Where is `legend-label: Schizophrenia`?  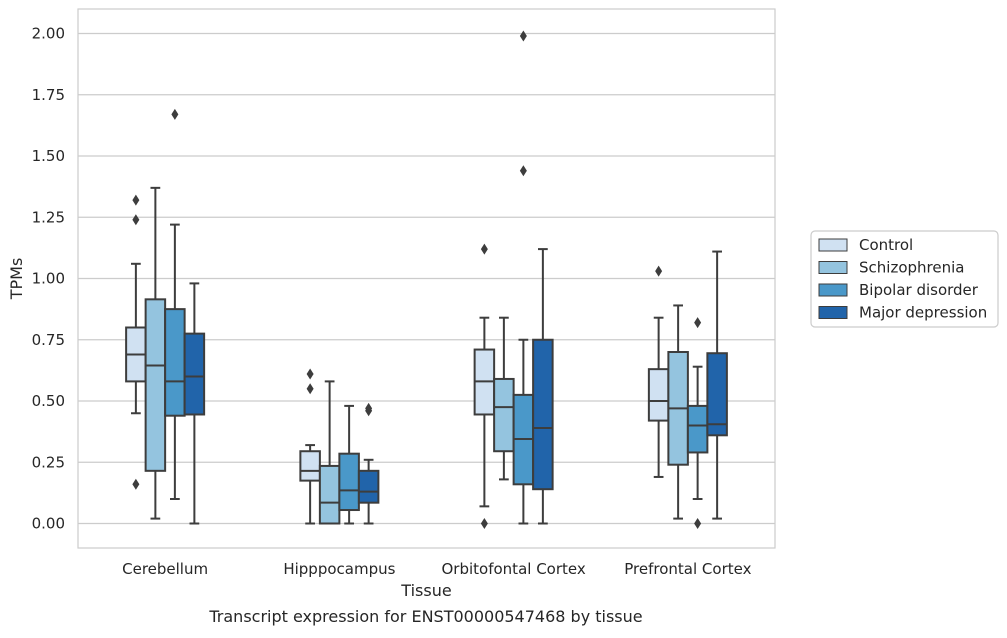
legend-label: Schizophrenia is located at coordinates (911, 268).